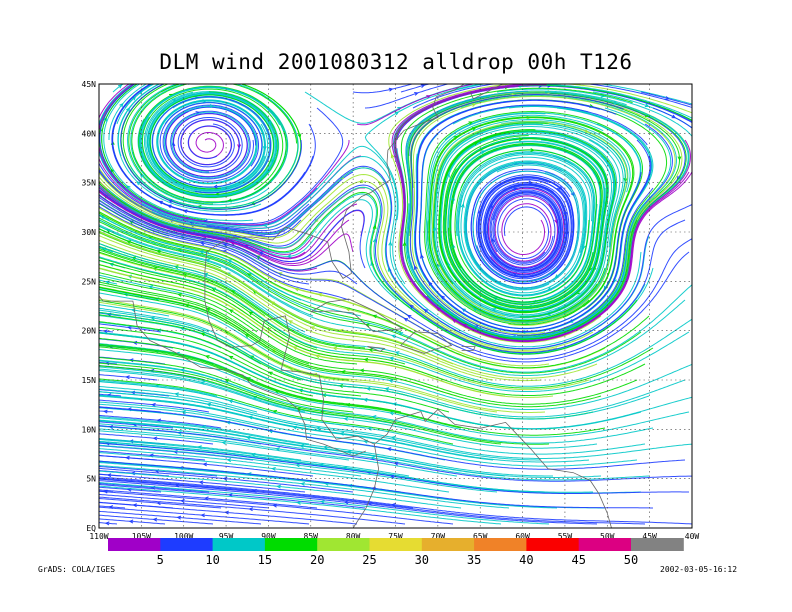 This screenshot has height=612, width=792. What do you see at coordinates (226, 536) in the screenshot?
I see `lon-label: 95W` at bounding box center [226, 536].